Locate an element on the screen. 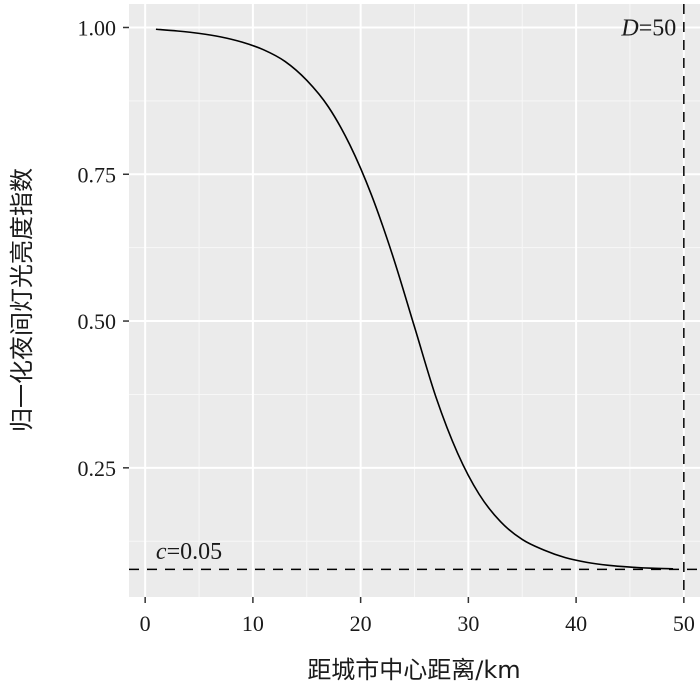 The image size is (700, 688). x-tick-label: 40 is located at coordinates (576, 623).